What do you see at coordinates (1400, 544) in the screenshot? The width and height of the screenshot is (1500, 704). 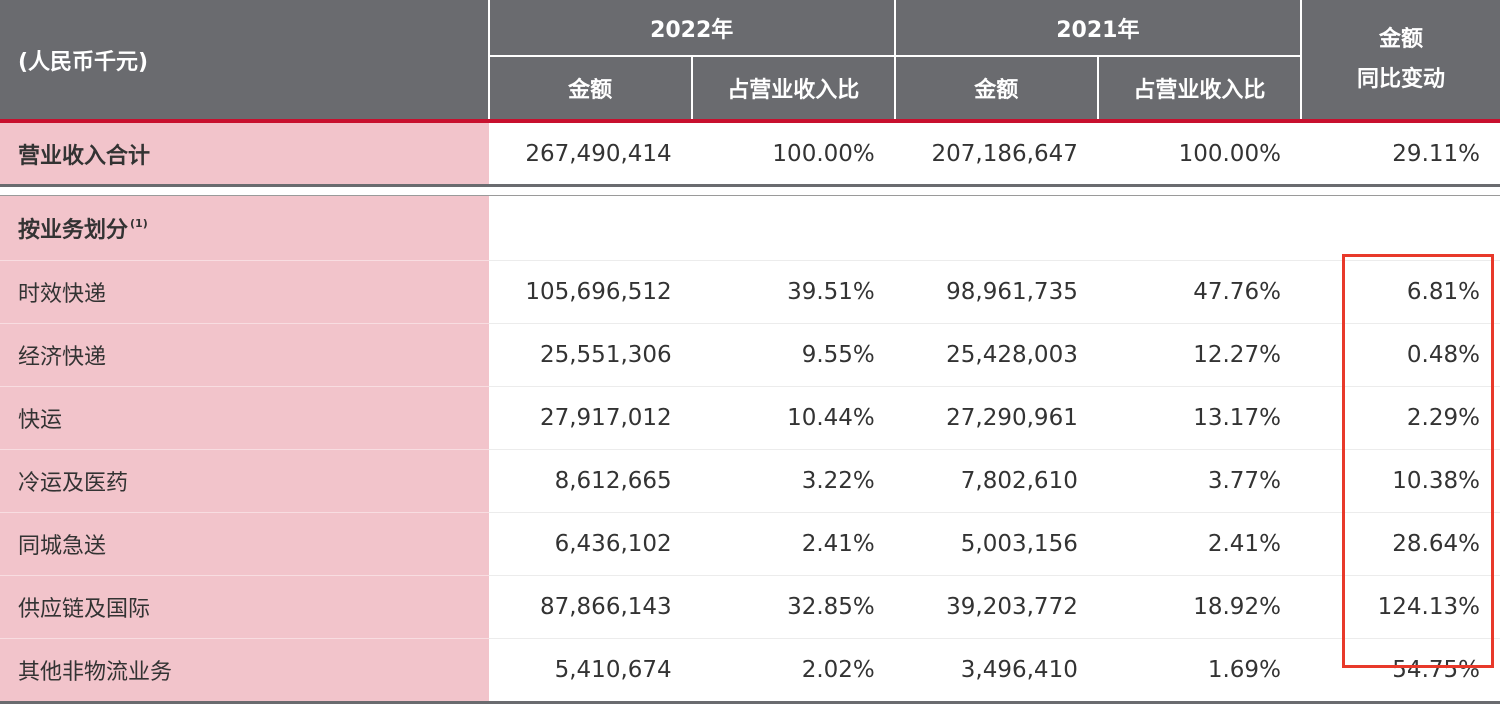 I see `change-cell: 28.64%` at bounding box center [1400, 544].